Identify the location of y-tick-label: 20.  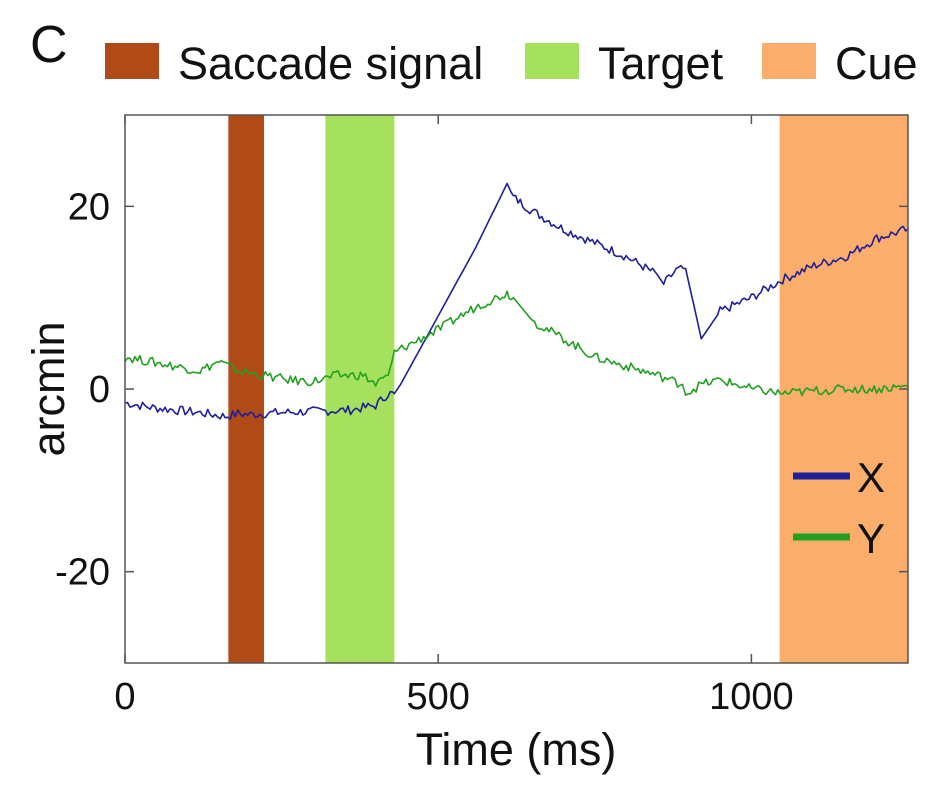
(89, 207).